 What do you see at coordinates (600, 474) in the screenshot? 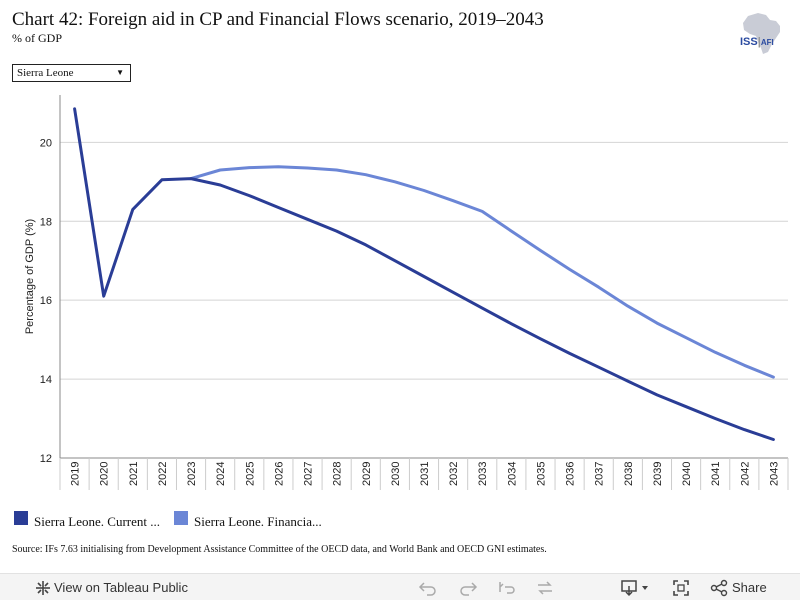
I see `x-tick-label: 2037` at bounding box center [600, 474].